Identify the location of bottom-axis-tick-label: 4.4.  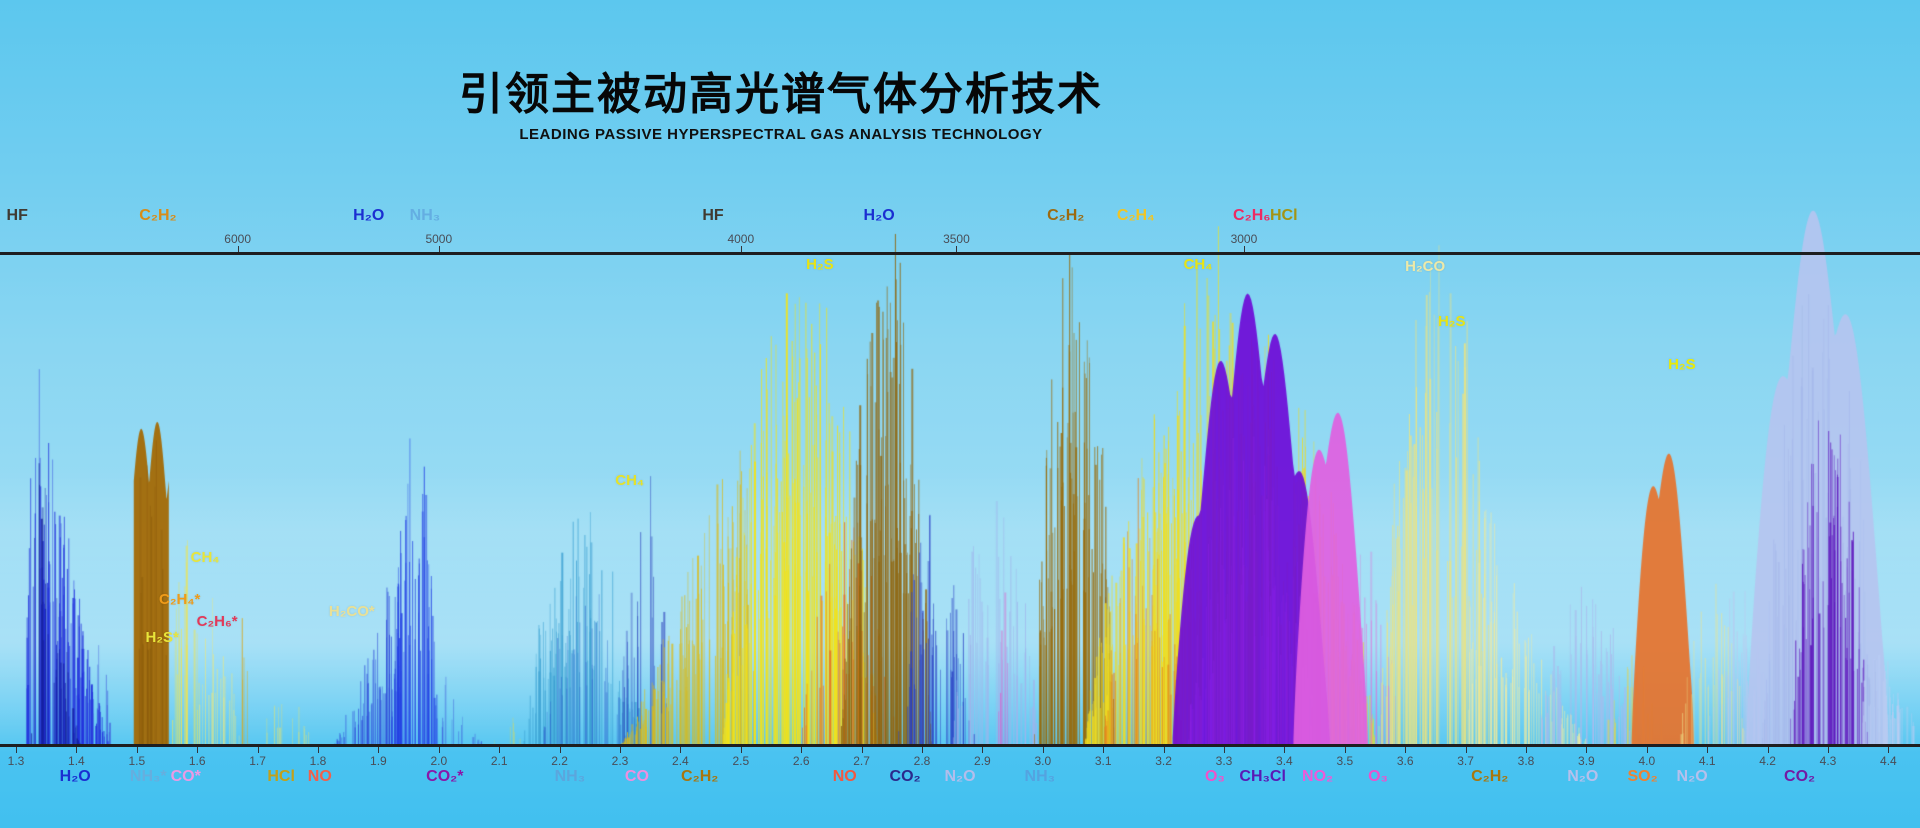
(1888, 761).